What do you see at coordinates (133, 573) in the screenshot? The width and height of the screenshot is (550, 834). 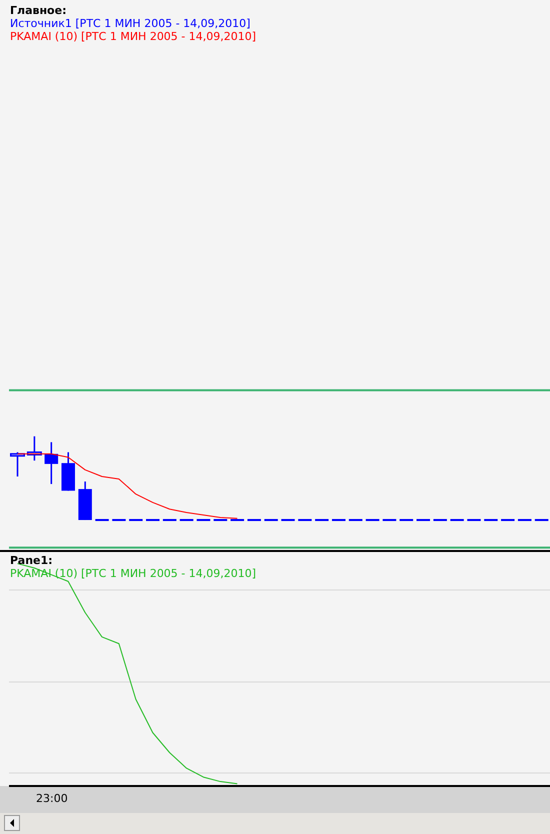 I see `series-label: PKAMAI (10) [РТС 1 МИН 2005 - 14,09,2010]` at bounding box center [133, 573].